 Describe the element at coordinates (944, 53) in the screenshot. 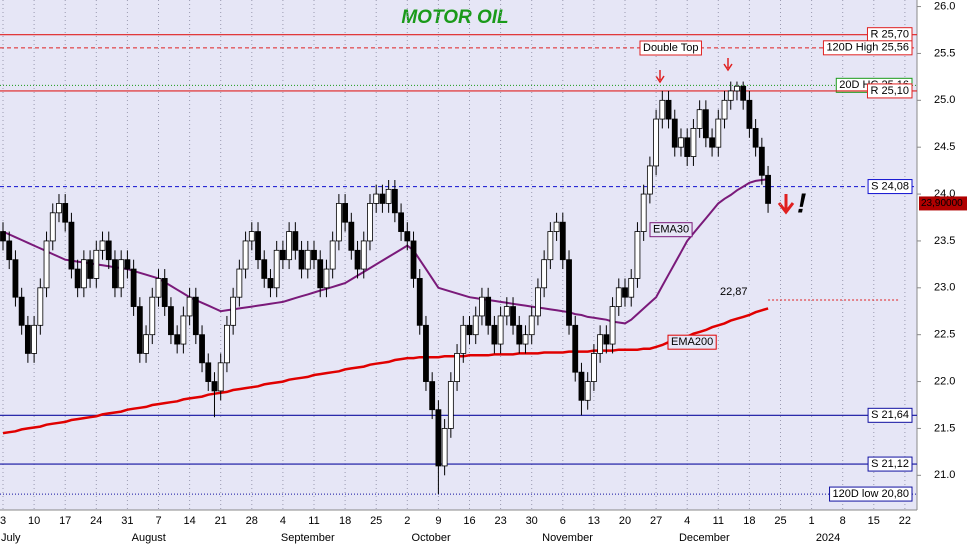

I see `y-tick-label: 25.5` at that location.